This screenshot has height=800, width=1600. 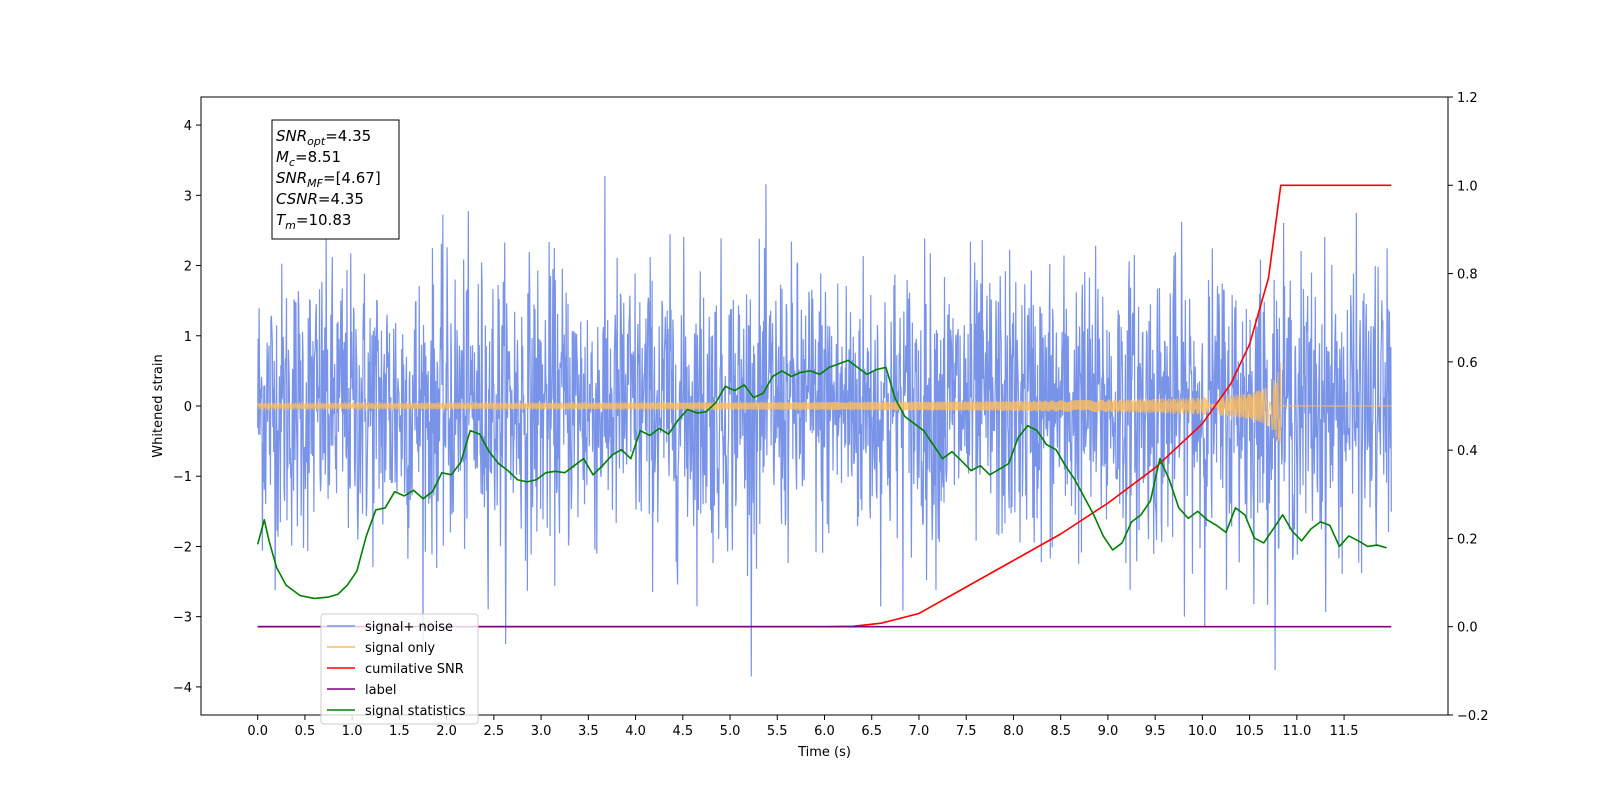 What do you see at coordinates (966, 731) in the screenshot?
I see `x-tick-label: 7.5` at bounding box center [966, 731].